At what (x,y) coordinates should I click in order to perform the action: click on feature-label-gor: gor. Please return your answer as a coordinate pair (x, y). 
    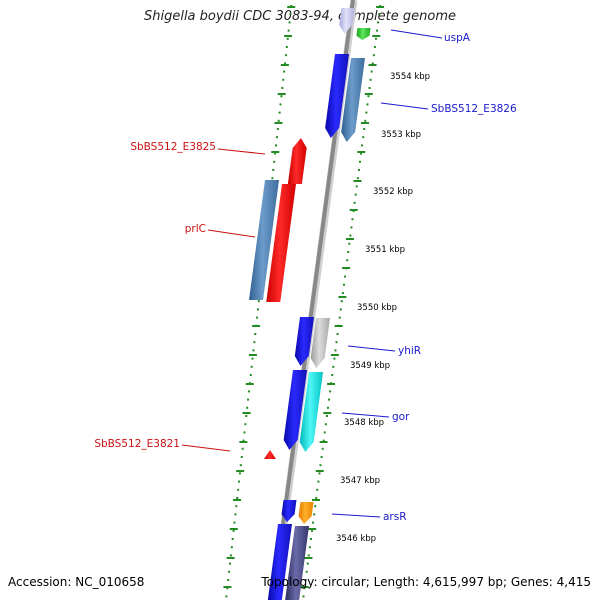
    Looking at the image, I should click on (401, 417).